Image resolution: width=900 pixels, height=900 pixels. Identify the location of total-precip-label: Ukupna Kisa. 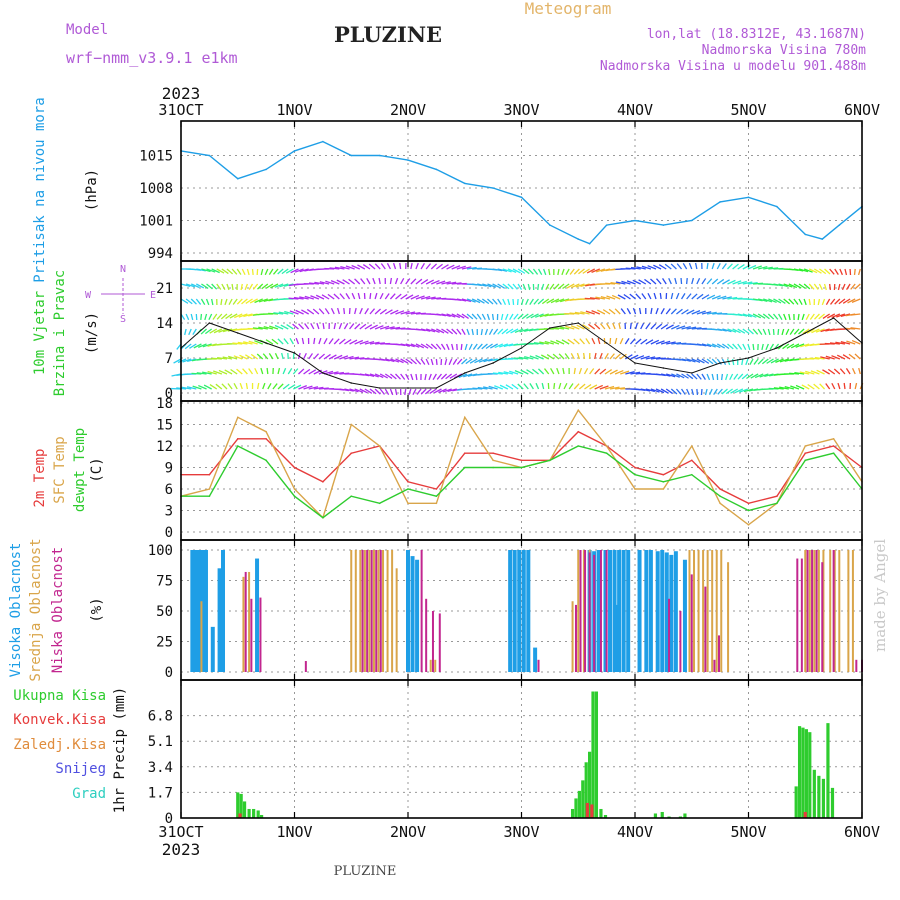
(59, 696).